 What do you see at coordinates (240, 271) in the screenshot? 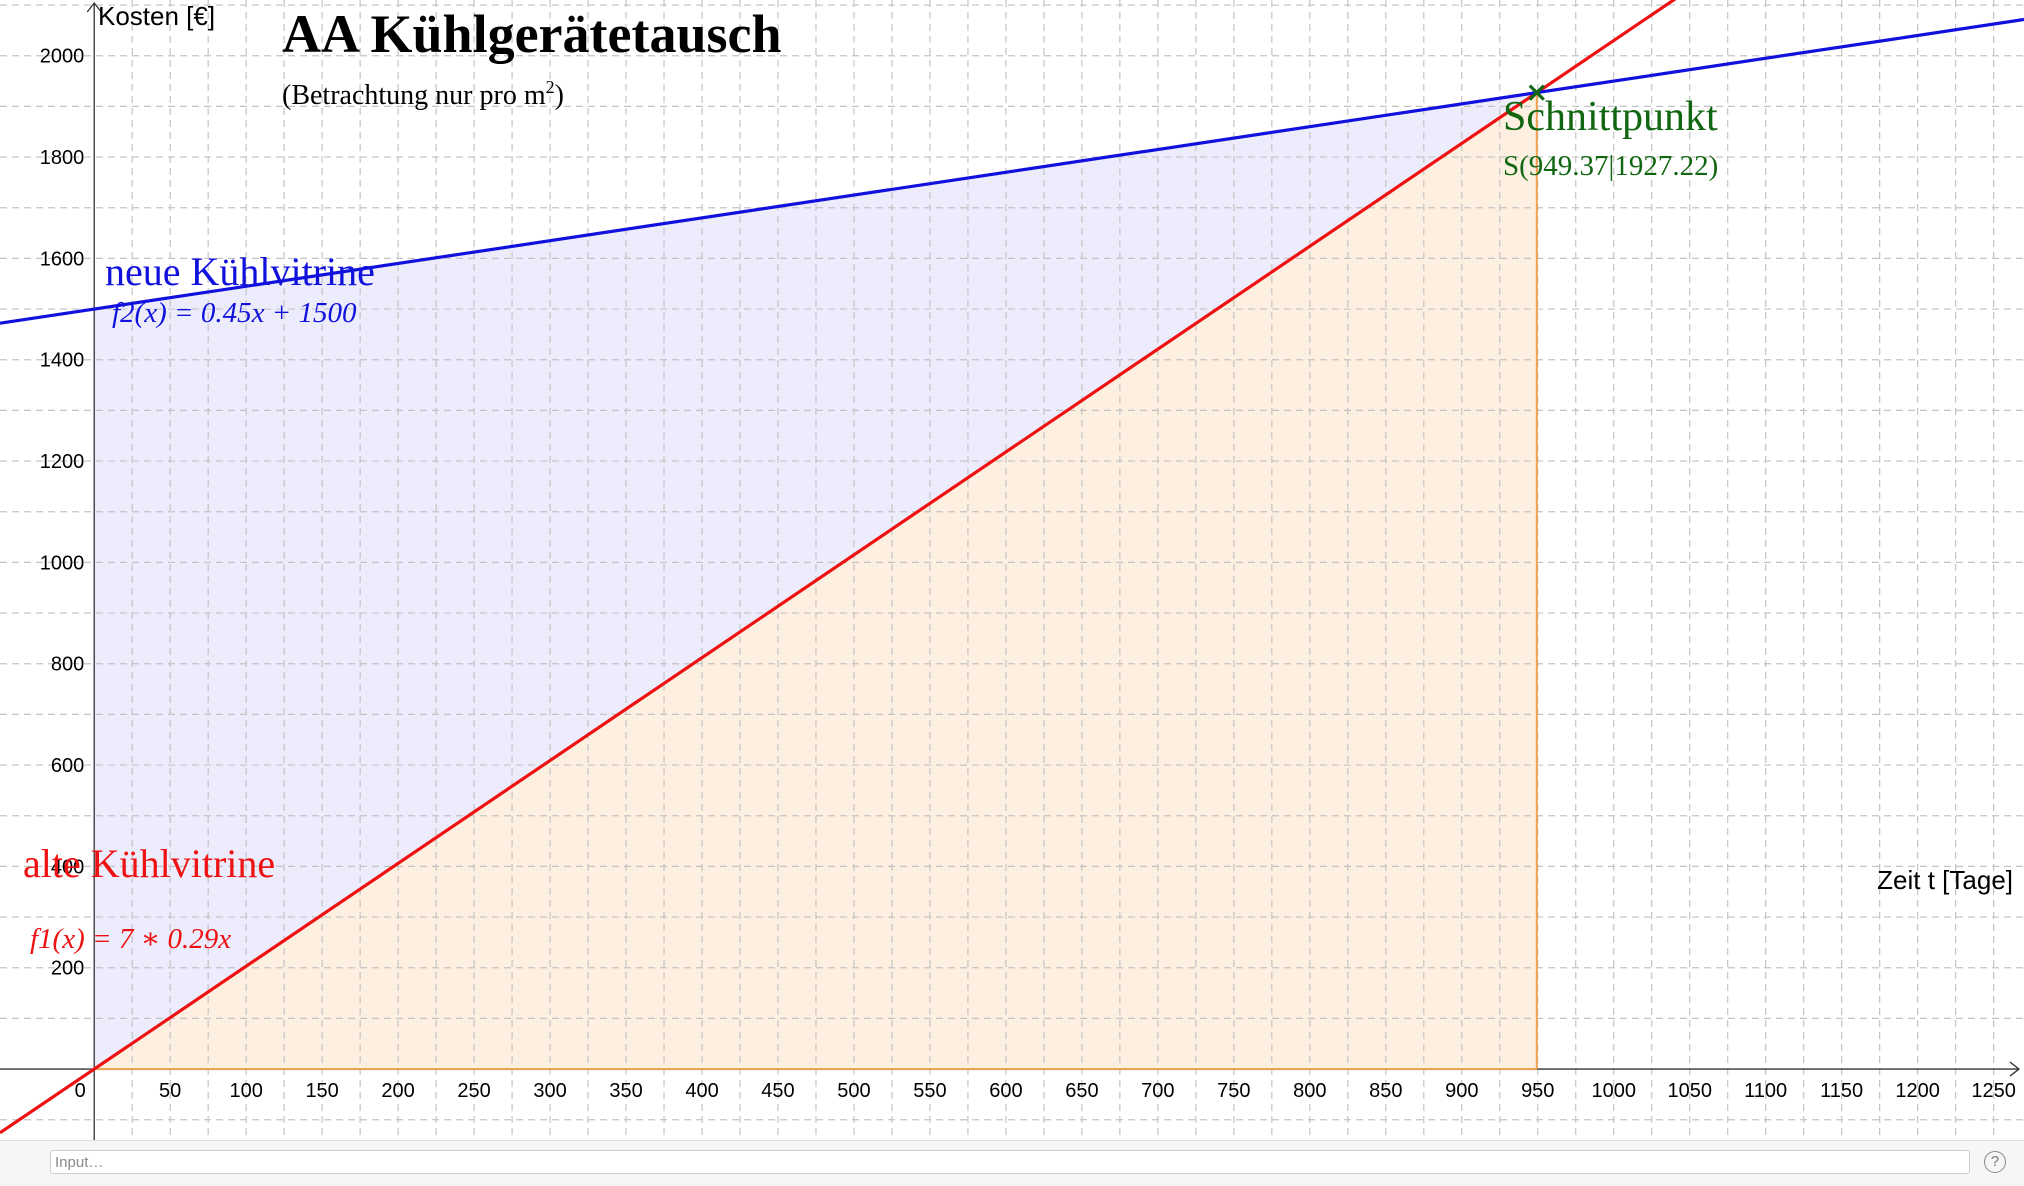
I see `series-label-neue-kuehlvitrine: neue Kühlvitrine` at bounding box center [240, 271].